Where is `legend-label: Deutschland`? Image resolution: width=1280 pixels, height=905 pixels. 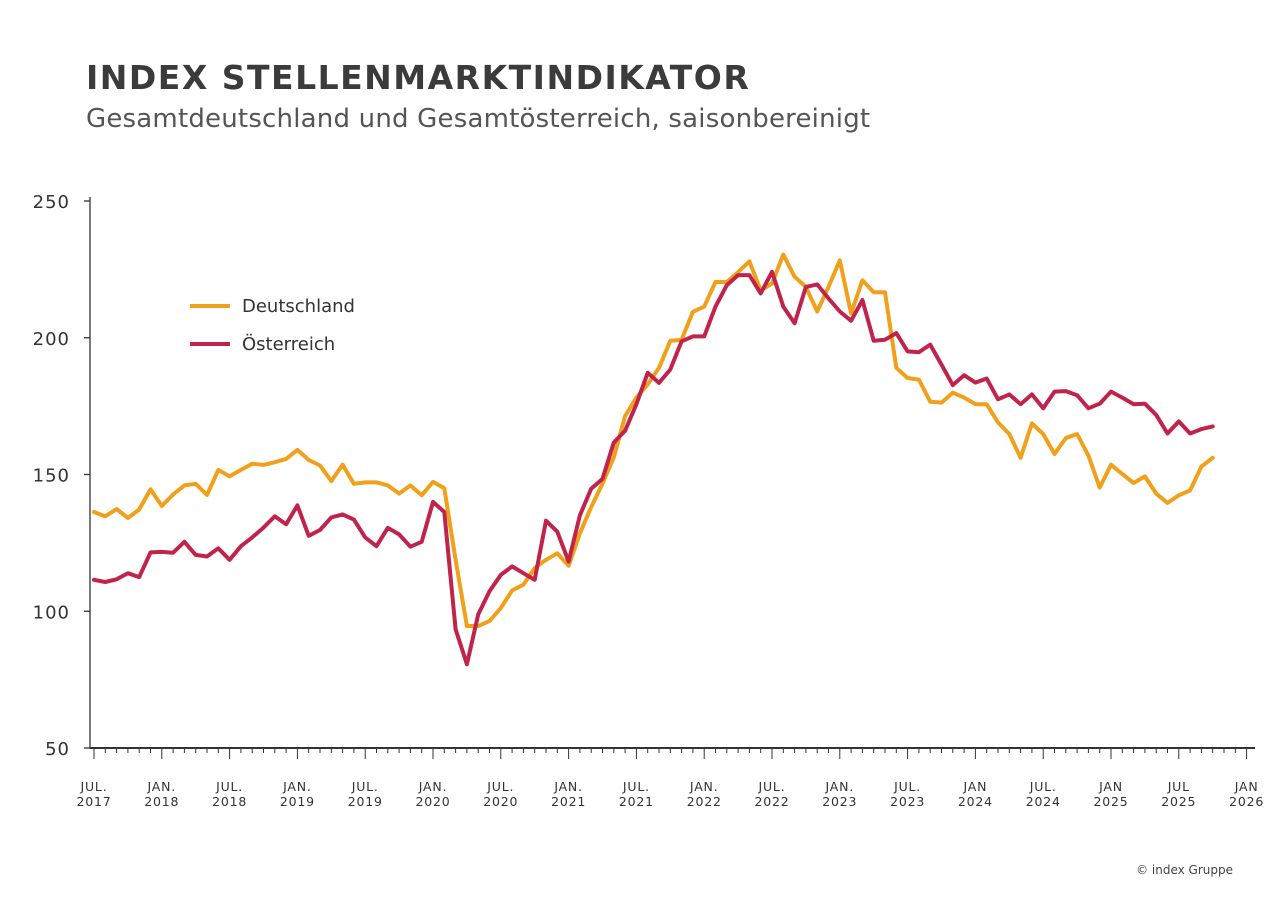
legend-label: Deutschland is located at coordinates (298, 306).